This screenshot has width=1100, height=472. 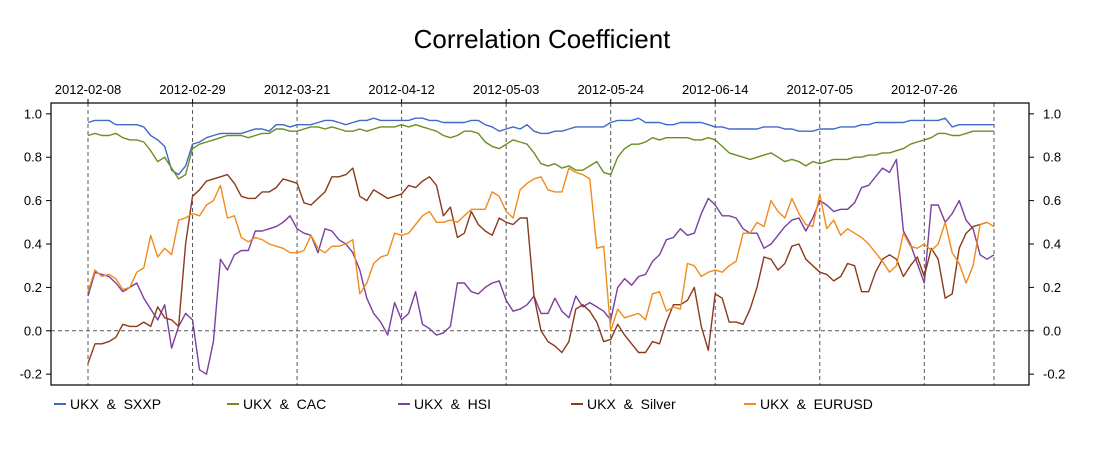 I want to click on y-tick-label-left: 0.2, so click(x=33, y=287).